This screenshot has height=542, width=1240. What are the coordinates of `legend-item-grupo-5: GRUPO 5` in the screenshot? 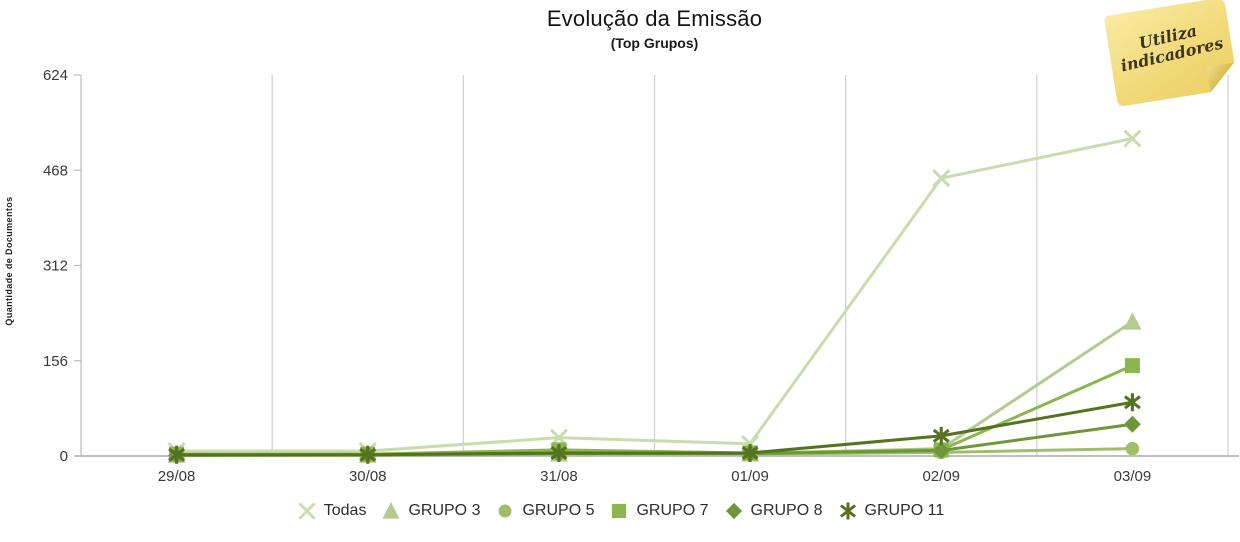 It's located at (544, 511).